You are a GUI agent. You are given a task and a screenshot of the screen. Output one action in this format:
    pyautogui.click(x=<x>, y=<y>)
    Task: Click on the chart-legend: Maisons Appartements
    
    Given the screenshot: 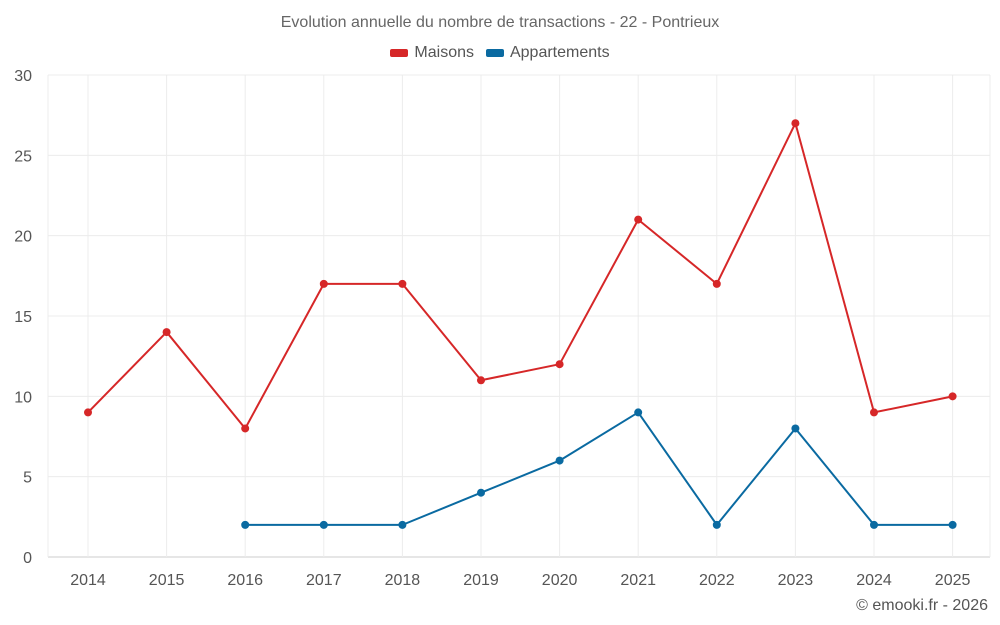 What is the action you would take?
    pyautogui.click(x=500, y=53)
    